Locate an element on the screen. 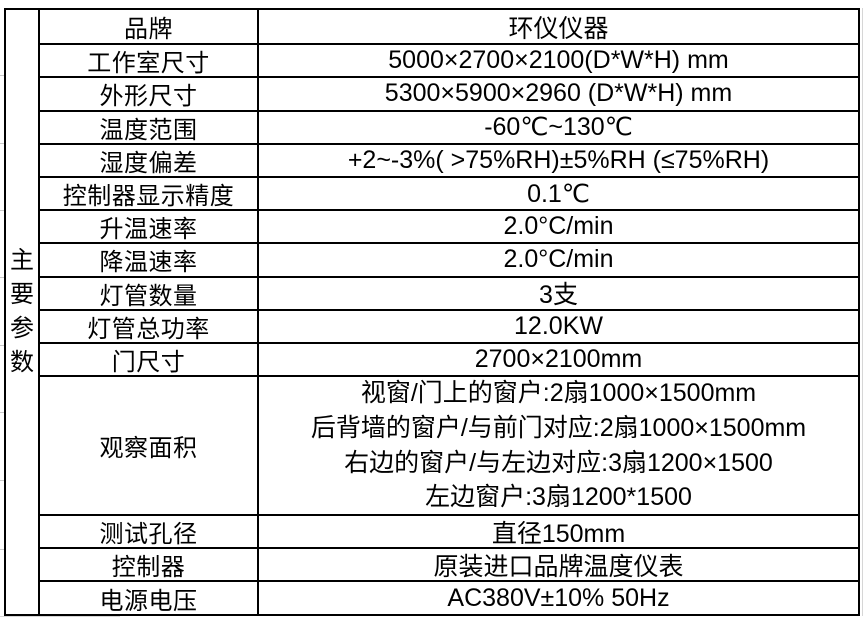 Image resolution: width=867 pixels, height=618 pixels. param-value-power-voltage: AC380V±10% 50Hz is located at coordinates (557, 597).